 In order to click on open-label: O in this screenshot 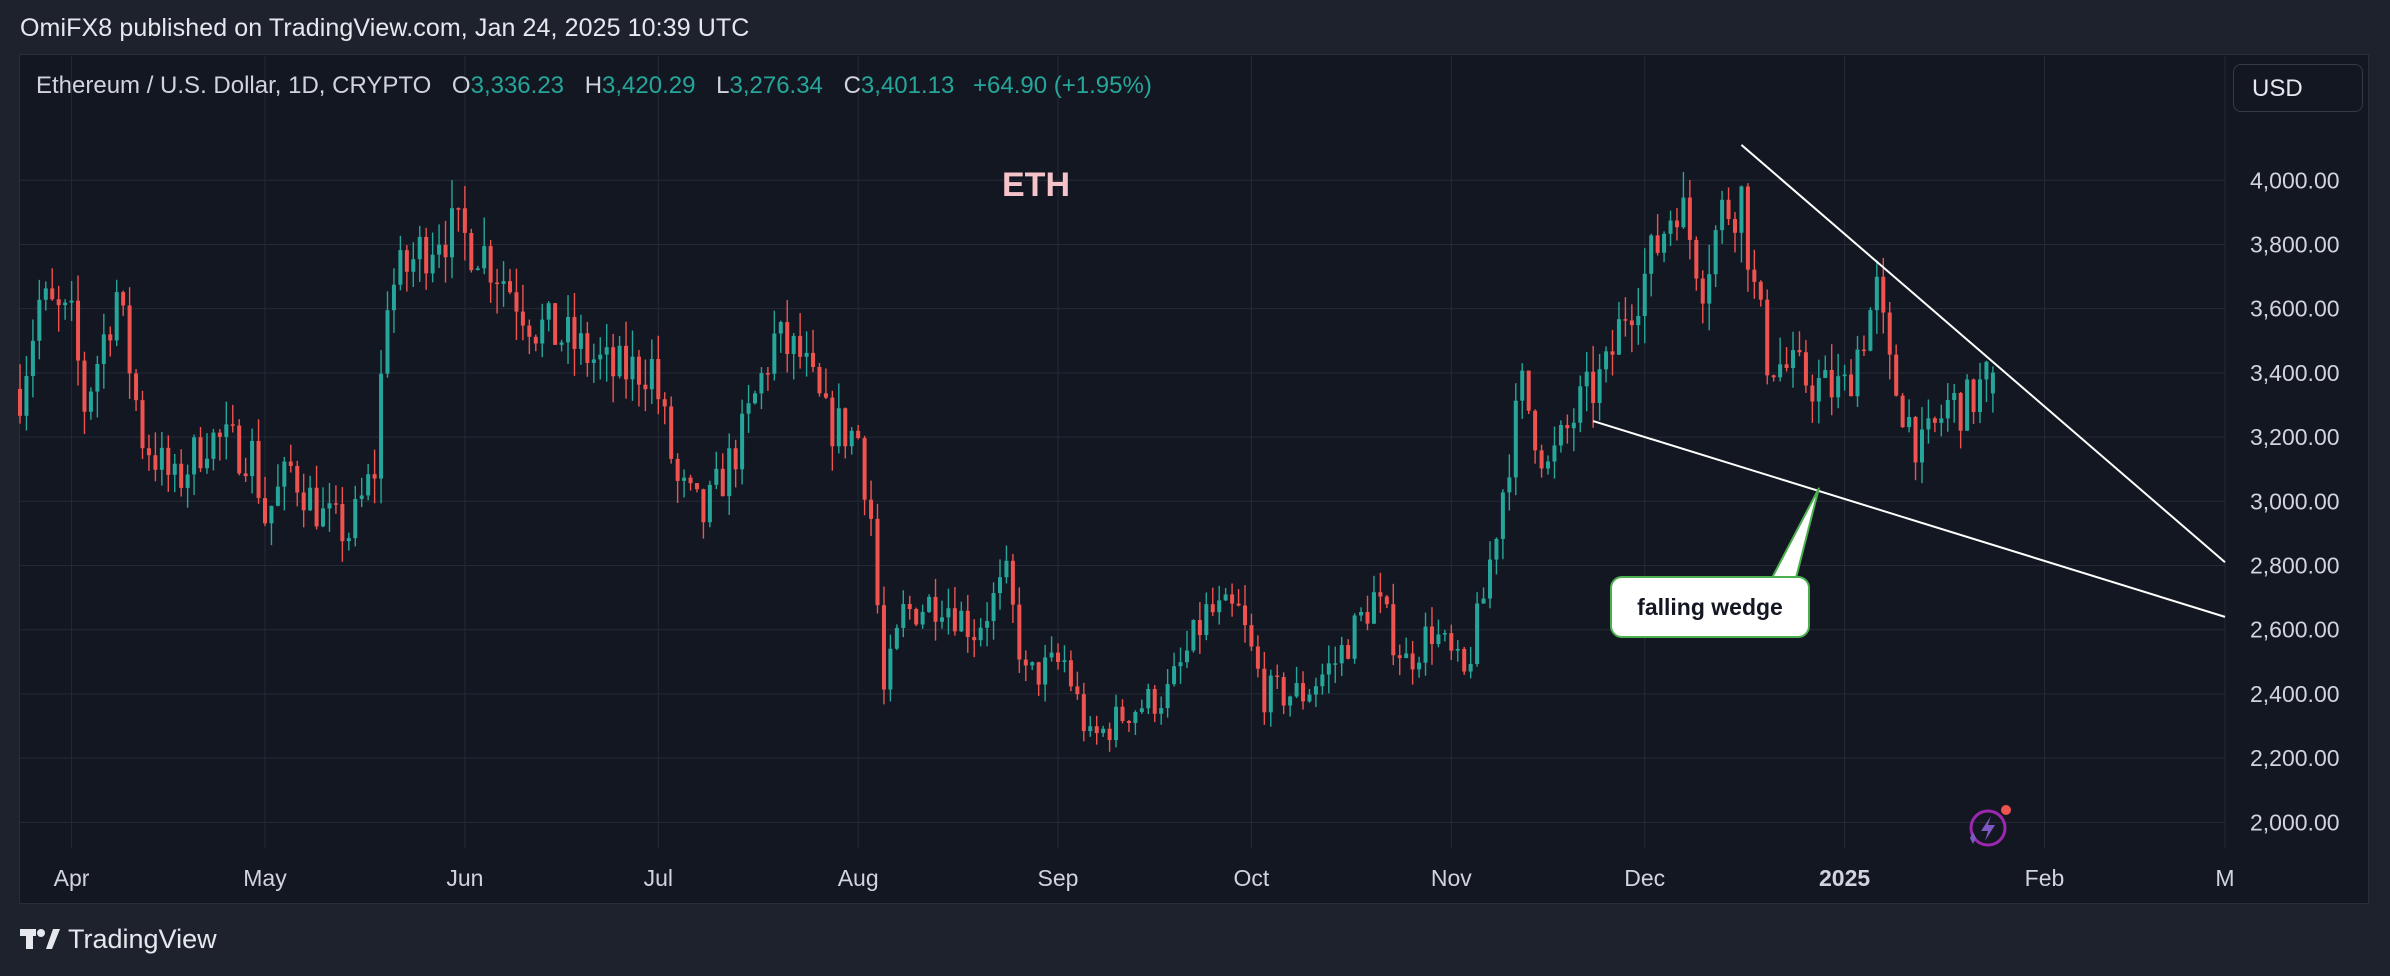, I will do `click(461, 85)`.